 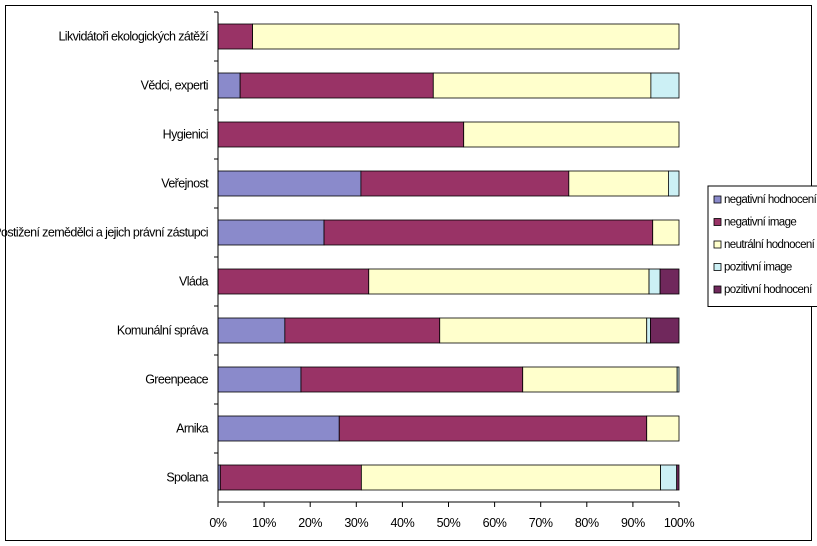 I want to click on legend-label: negativní hodnocení, so click(x=770, y=200).